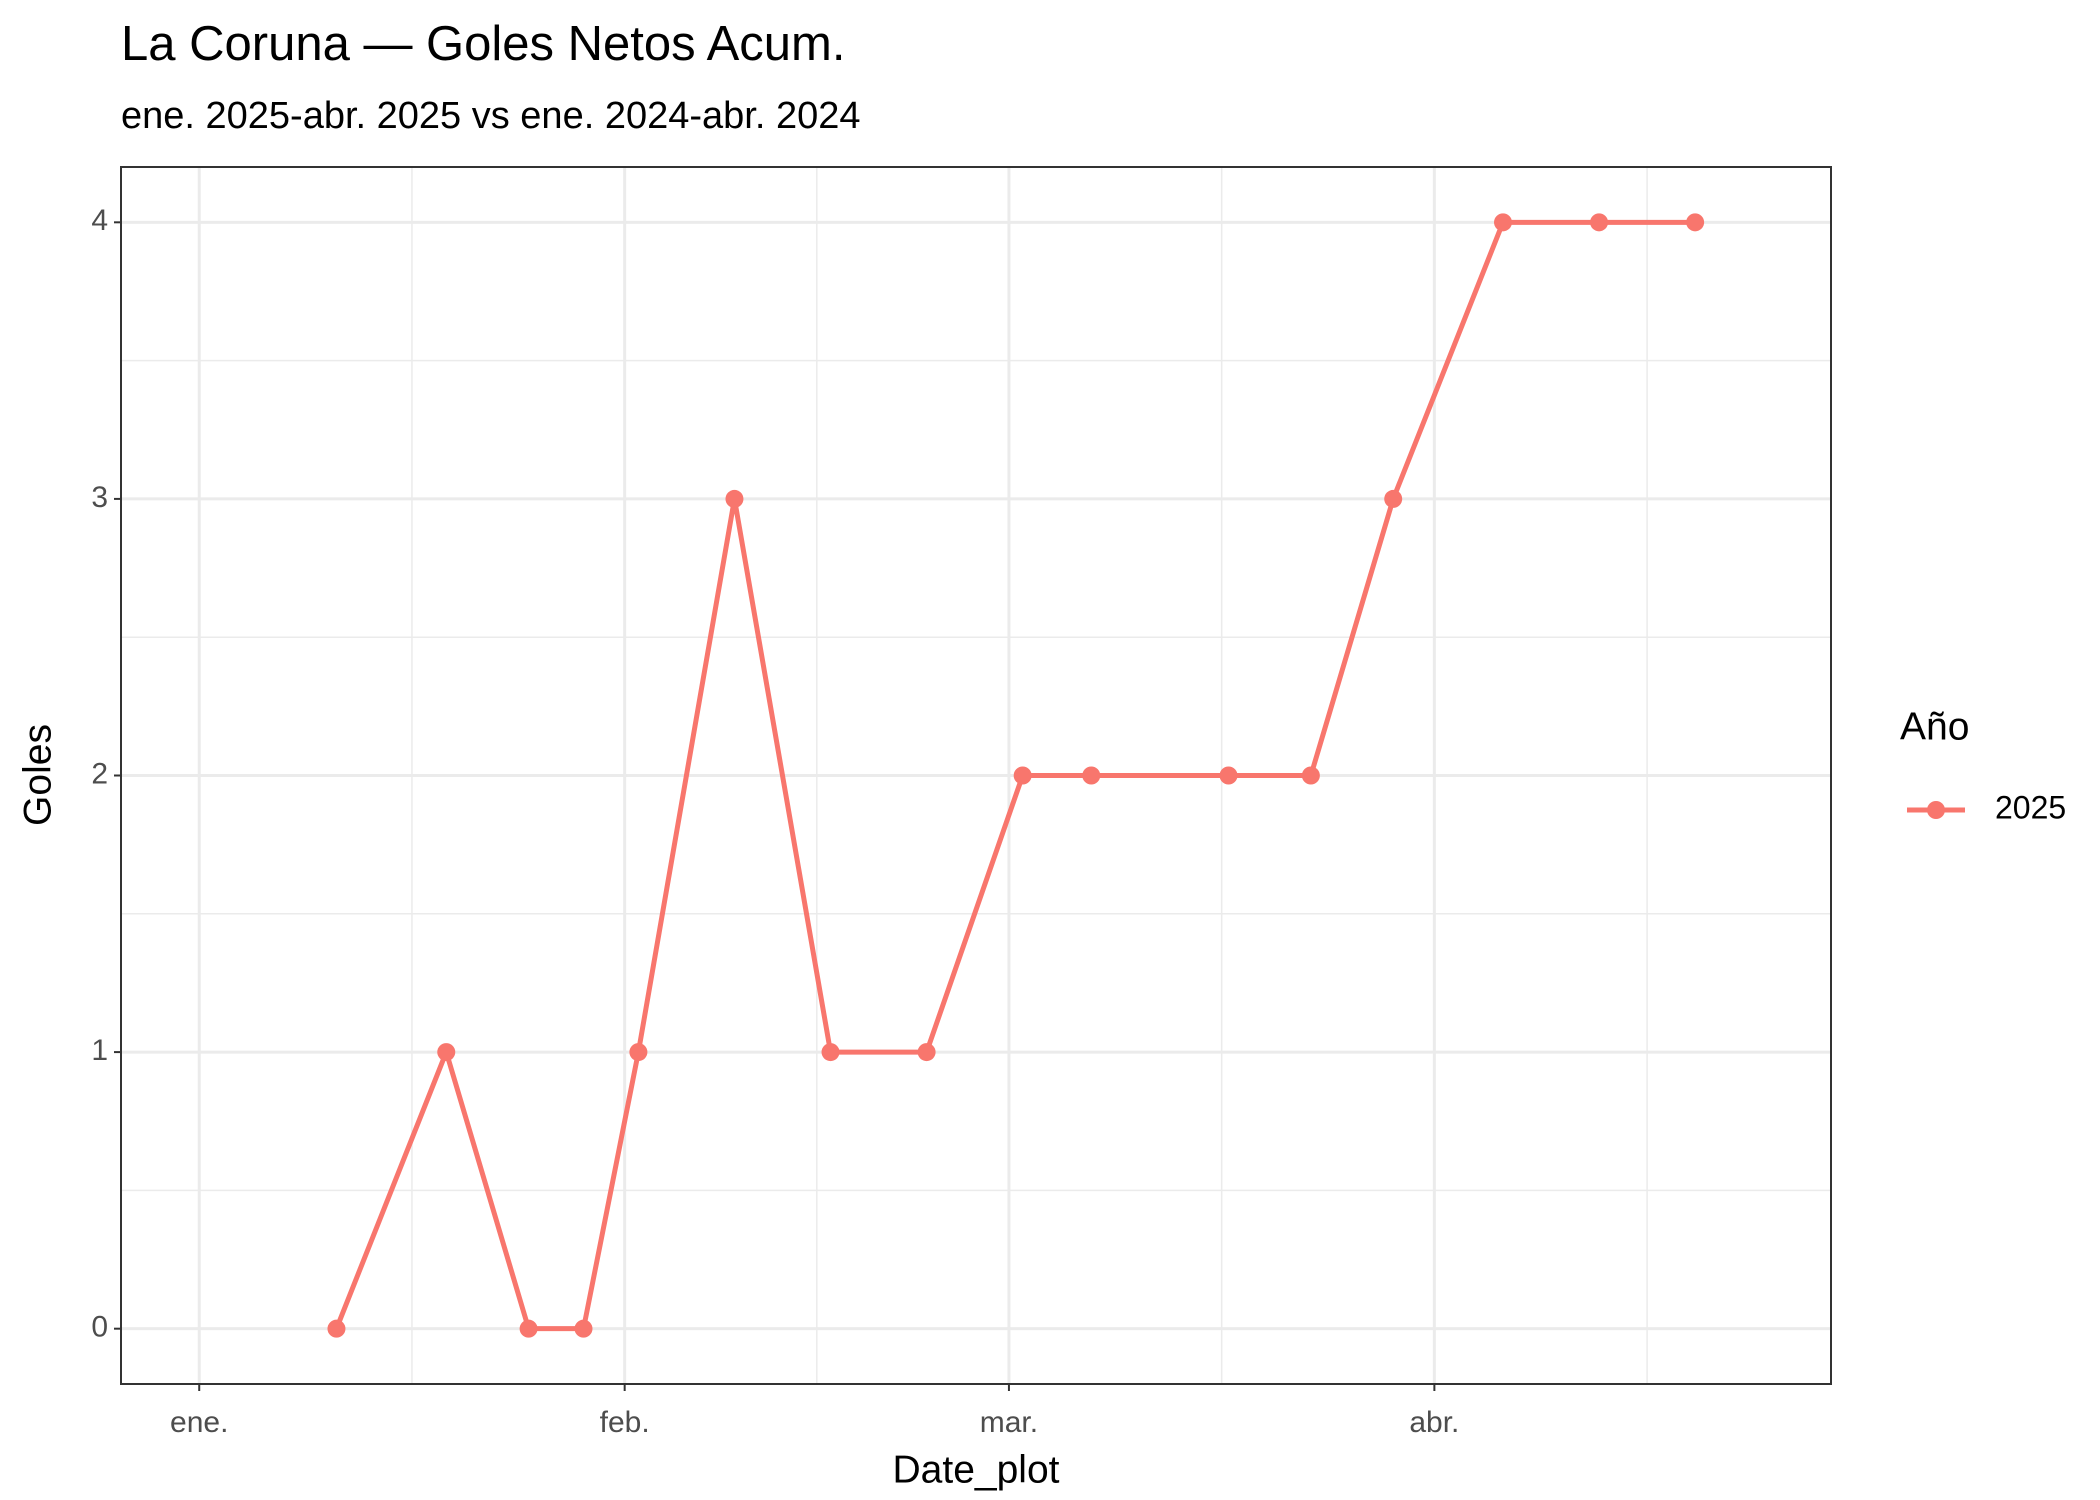  What do you see at coordinates (483, 44) in the screenshot?
I see `chart-title: La Coruna — Goles Netos Acum.` at bounding box center [483, 44].